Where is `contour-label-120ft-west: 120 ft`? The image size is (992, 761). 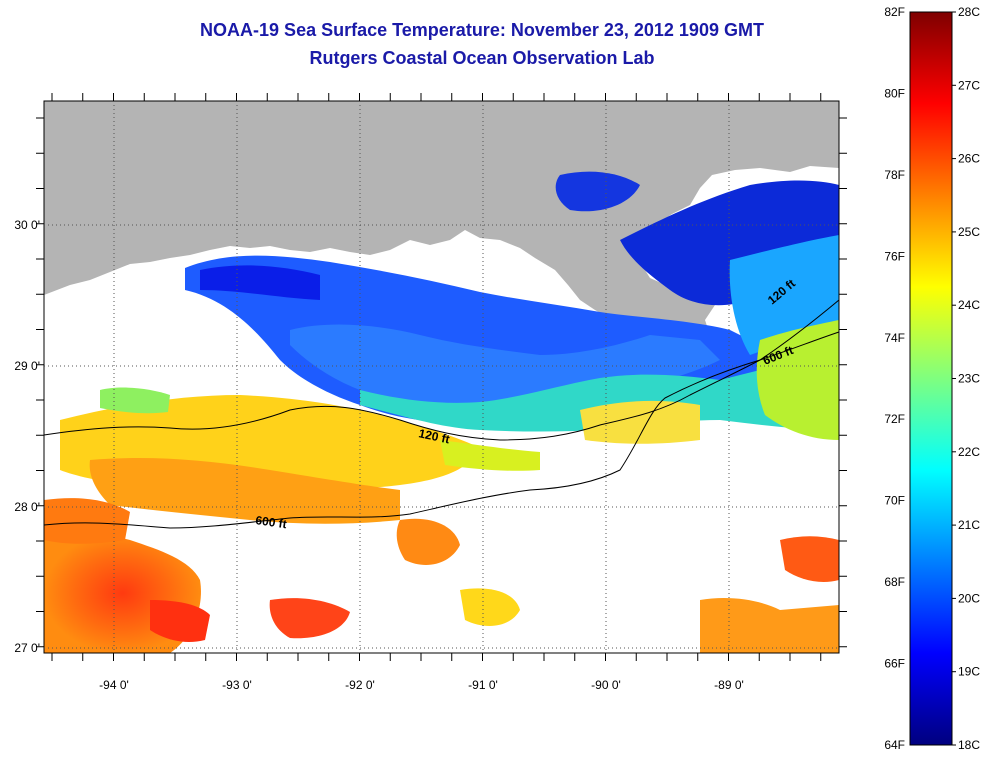 contour-label-120ft-west: 120 ft is located at coordinates (434, 436).